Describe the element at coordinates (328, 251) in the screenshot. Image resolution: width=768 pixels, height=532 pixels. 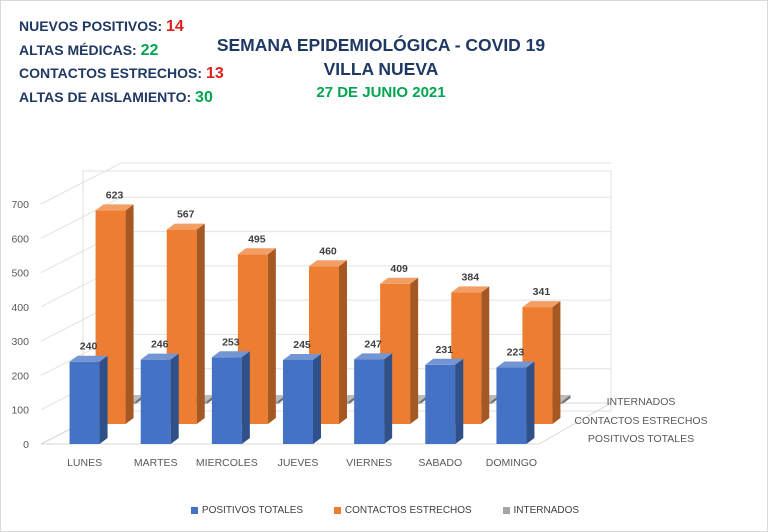
I see `data-label-contactos: 460` at that location.